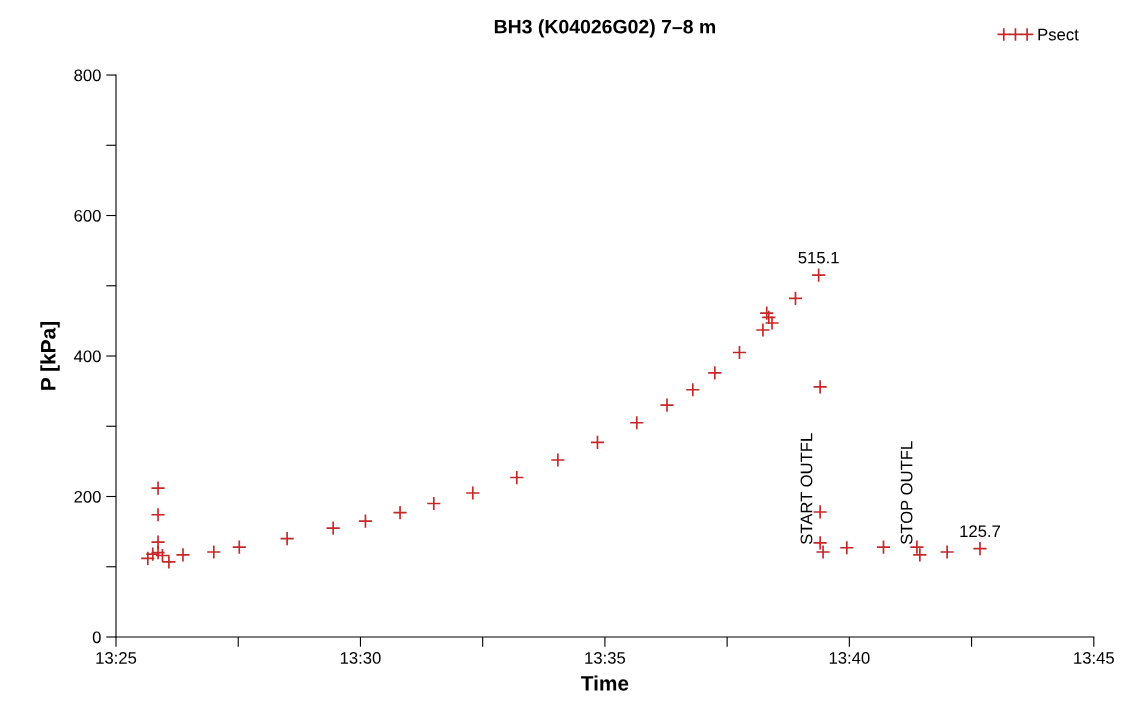 This screenshot has height=727, width=1123. Describe the element at coordinates (980, 531) in the screenshot. I see `data-label: 125.7` at that location.